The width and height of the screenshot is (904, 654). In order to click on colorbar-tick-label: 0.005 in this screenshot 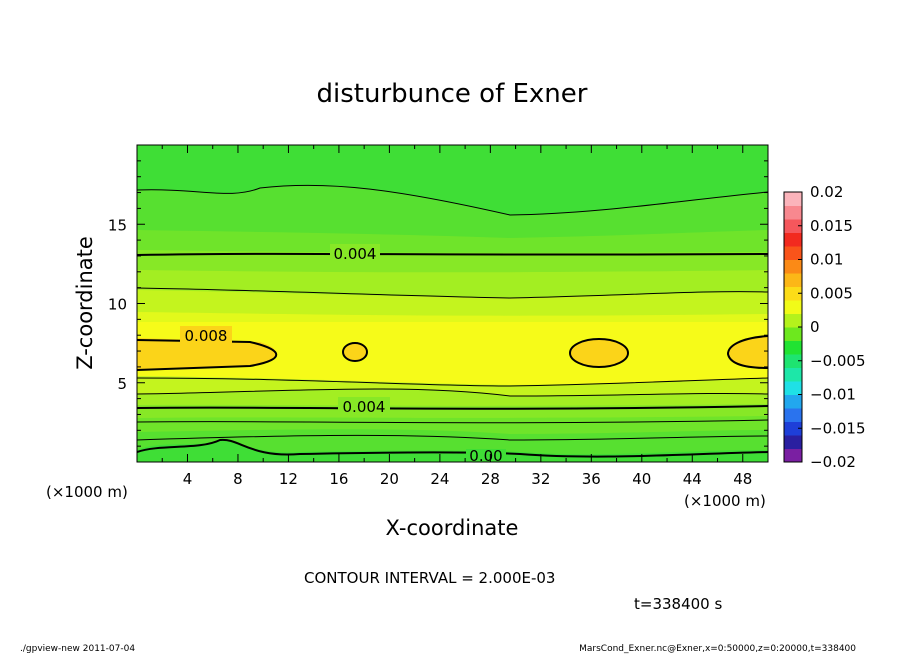, I will do `click(831, 293)`.